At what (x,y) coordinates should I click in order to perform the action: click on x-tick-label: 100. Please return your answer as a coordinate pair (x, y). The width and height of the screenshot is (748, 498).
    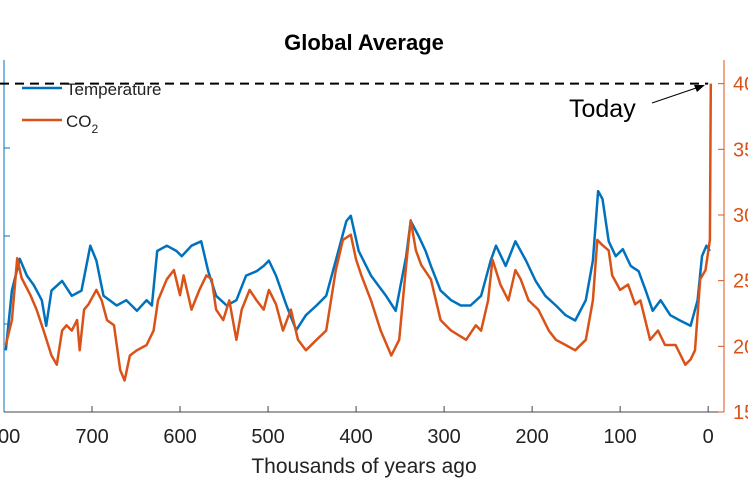
    Looking at the image, I should click on (619, 437).